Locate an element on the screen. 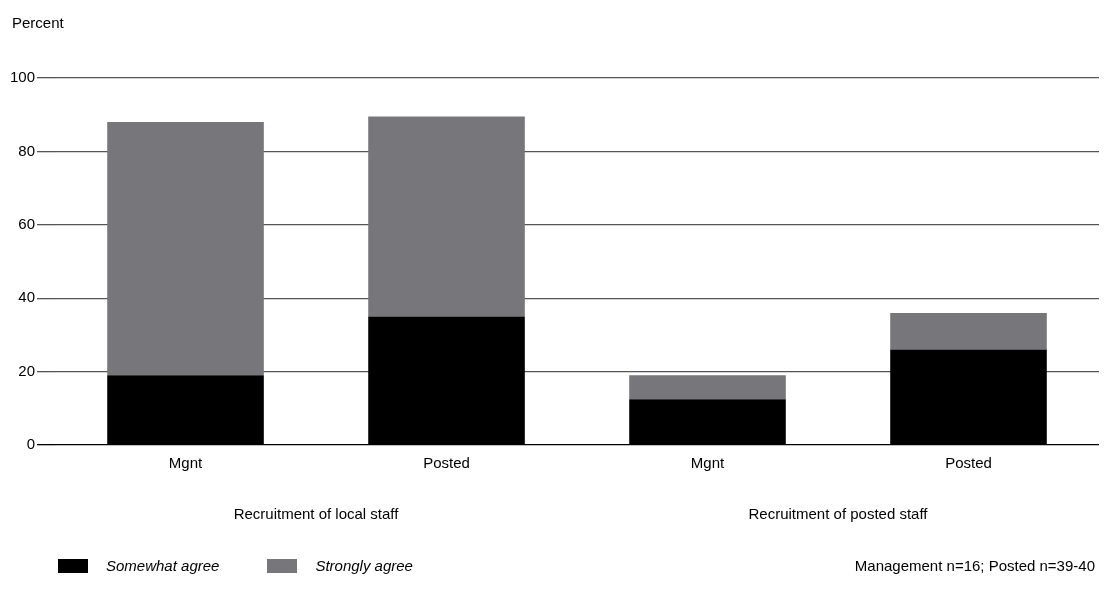 This screenshot has height=607, width=1107. y-tick-label: 60 is located at coordinates (27, 223).